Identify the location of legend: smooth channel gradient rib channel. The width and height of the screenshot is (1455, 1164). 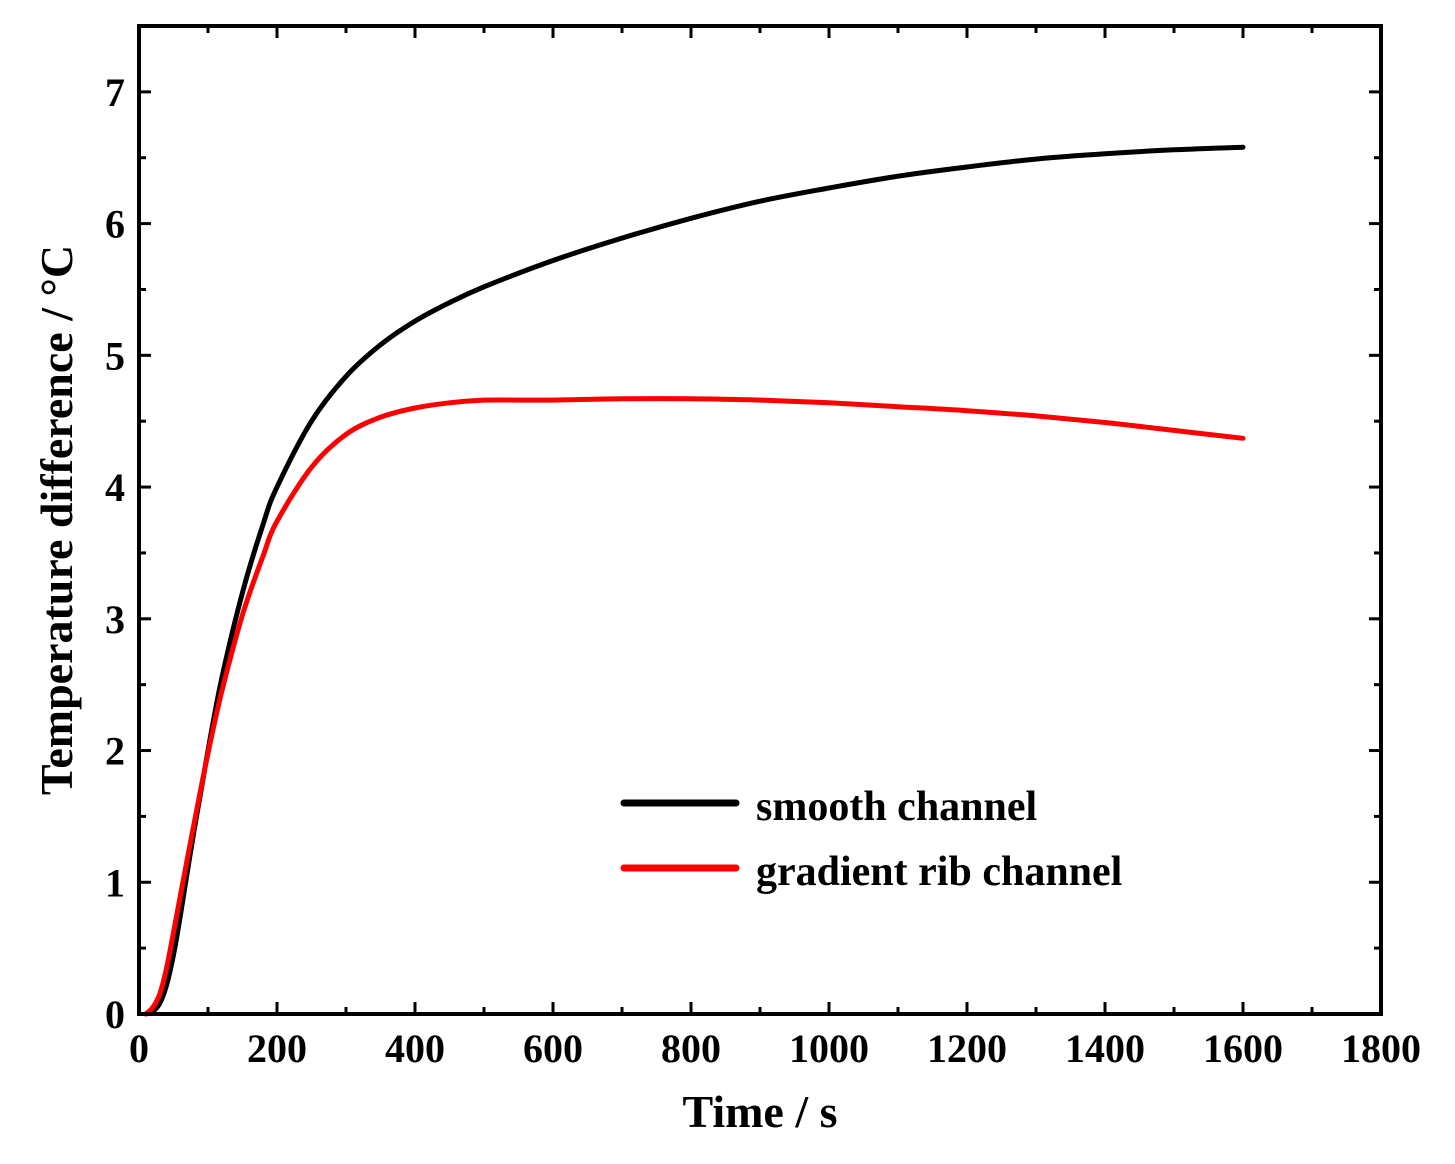
(871, 839).